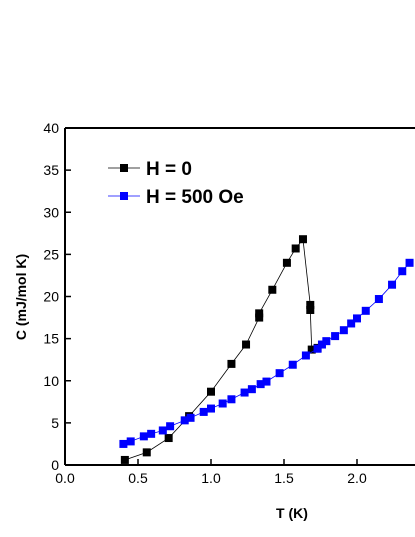  What do you see at coordinates (21, 297) in the screenshot?
I see `y-axis-label: C (mJ/mol K)` at bounding box center [21, 297].